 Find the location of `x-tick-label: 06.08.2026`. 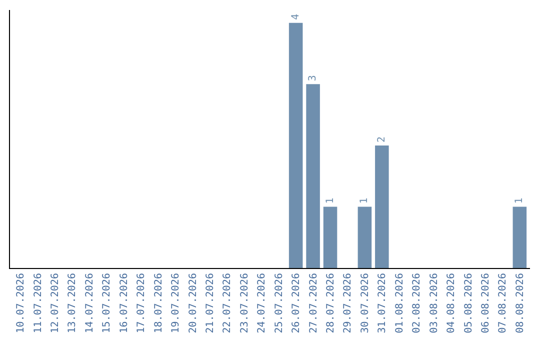

x-tick-label: 06.08.2026 is located at coordinates (486, 303).